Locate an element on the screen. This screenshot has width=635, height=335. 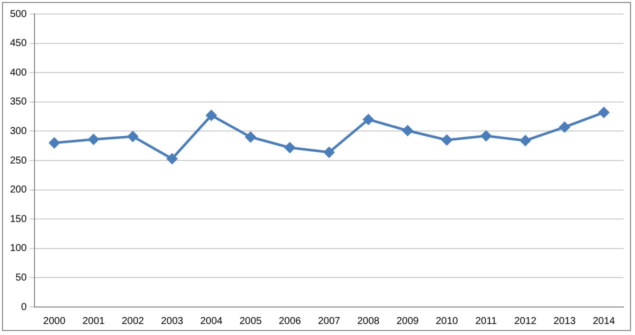
x-tick-label: 2011 is located at coordinates (486, 321).